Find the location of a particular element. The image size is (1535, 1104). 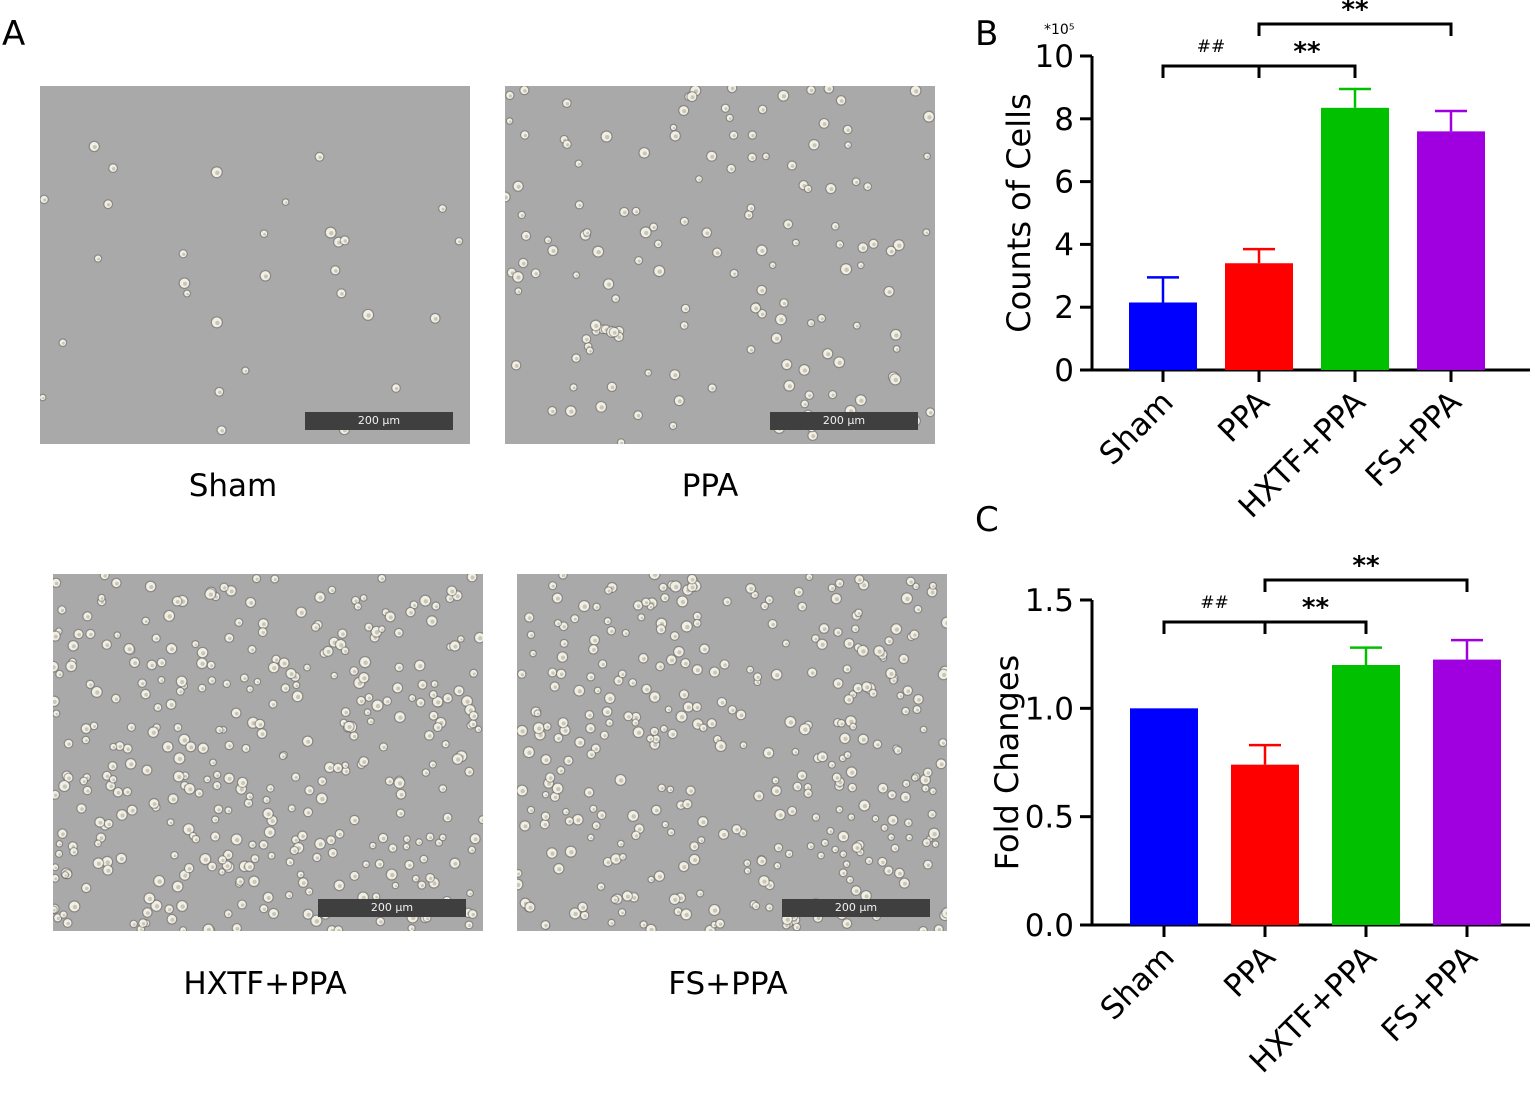

panel-a-label: A is located at coordinates (14, 34).